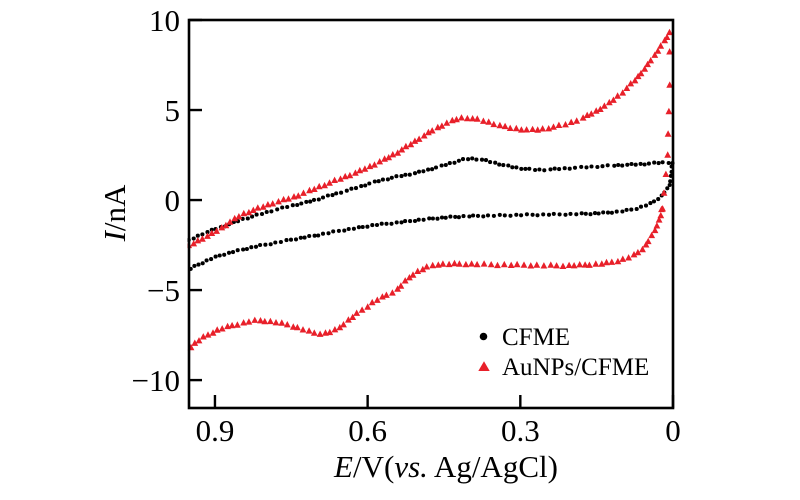 Image resolution: width=800 pixels, height=500 pixels. I want to click on legend: CFME AuNPs/CFME, so click(563, 352).